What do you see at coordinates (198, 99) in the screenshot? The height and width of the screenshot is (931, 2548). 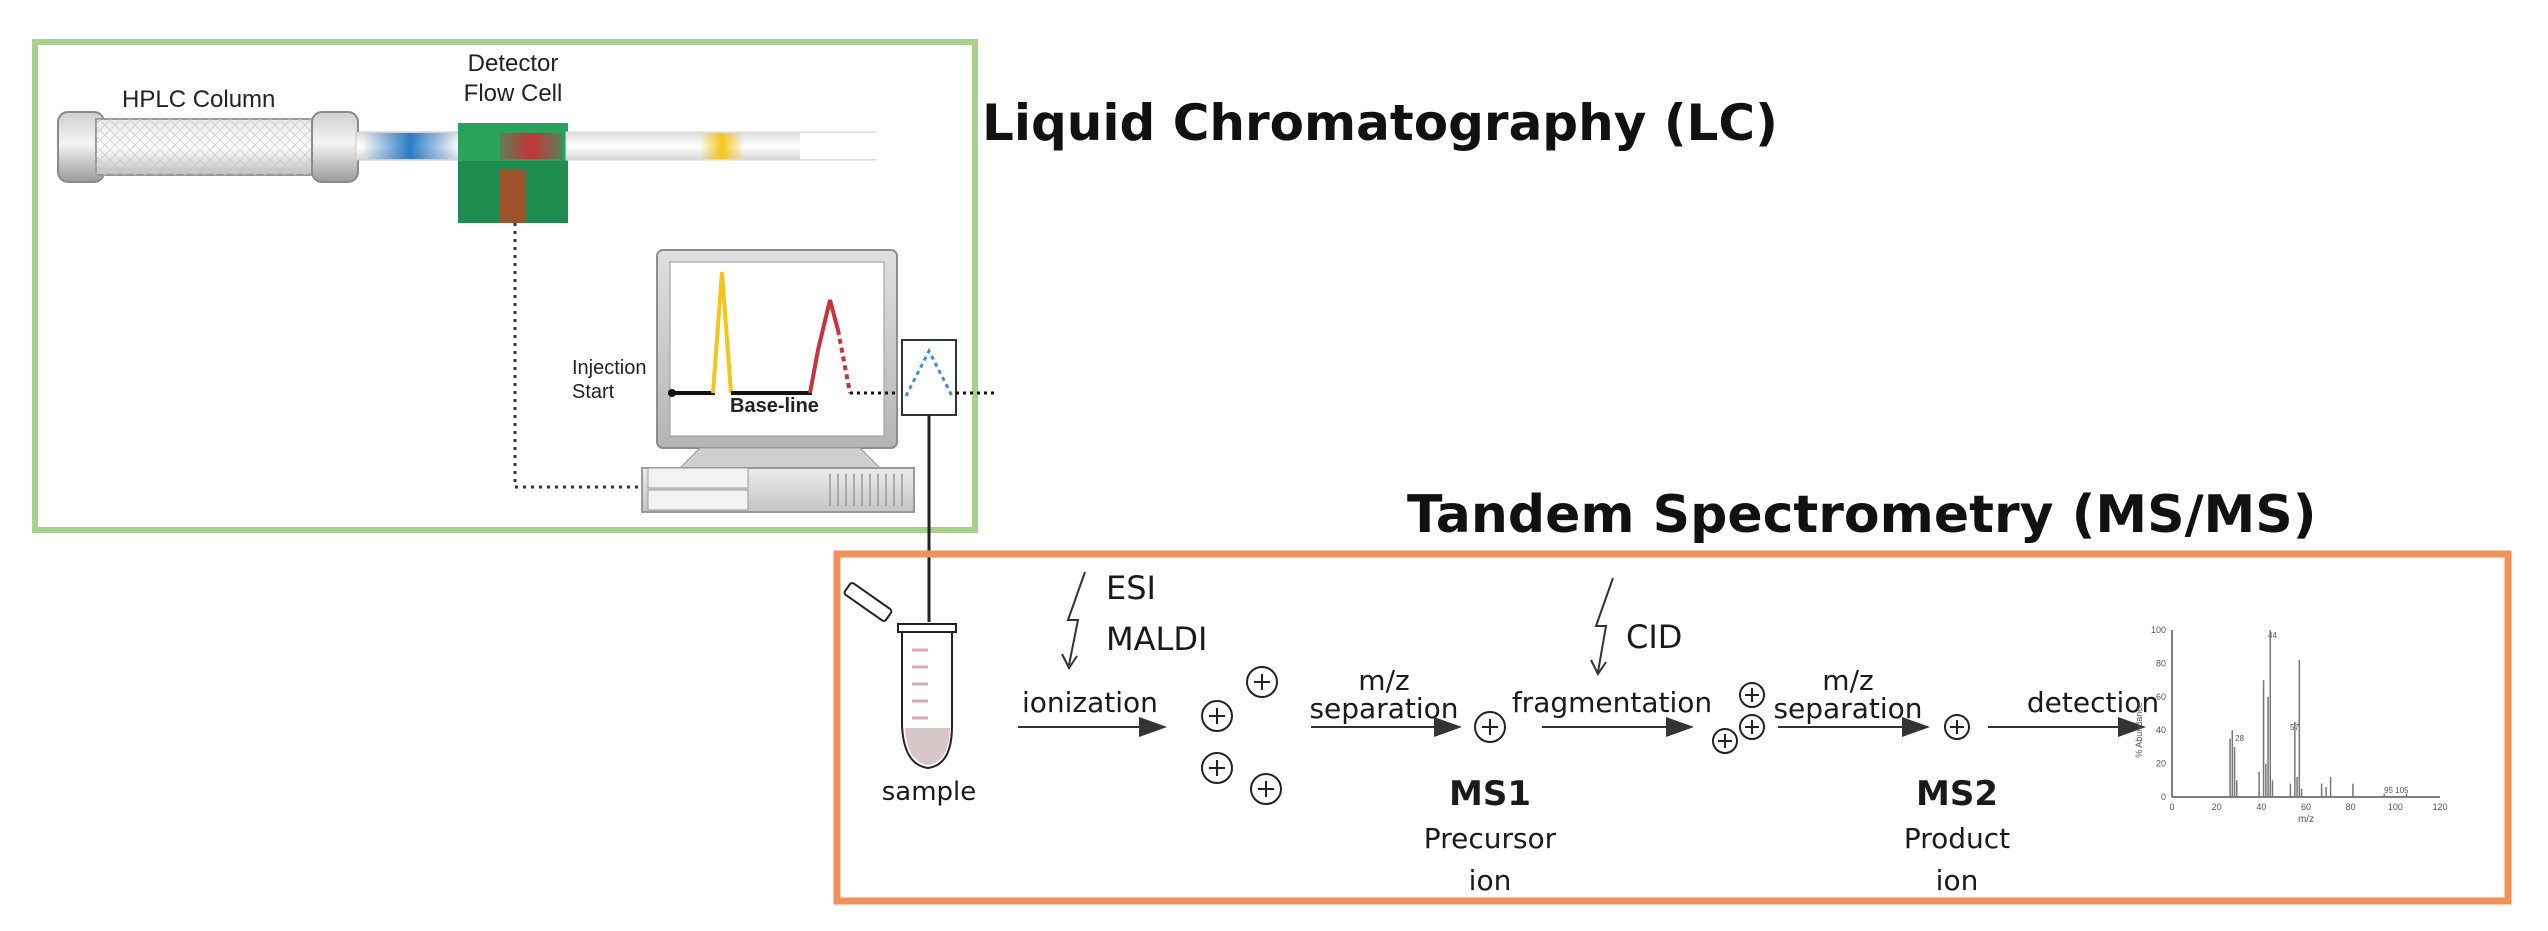 I see `hplc-column-label: HPLC Column` at bounding box center [198, 99].